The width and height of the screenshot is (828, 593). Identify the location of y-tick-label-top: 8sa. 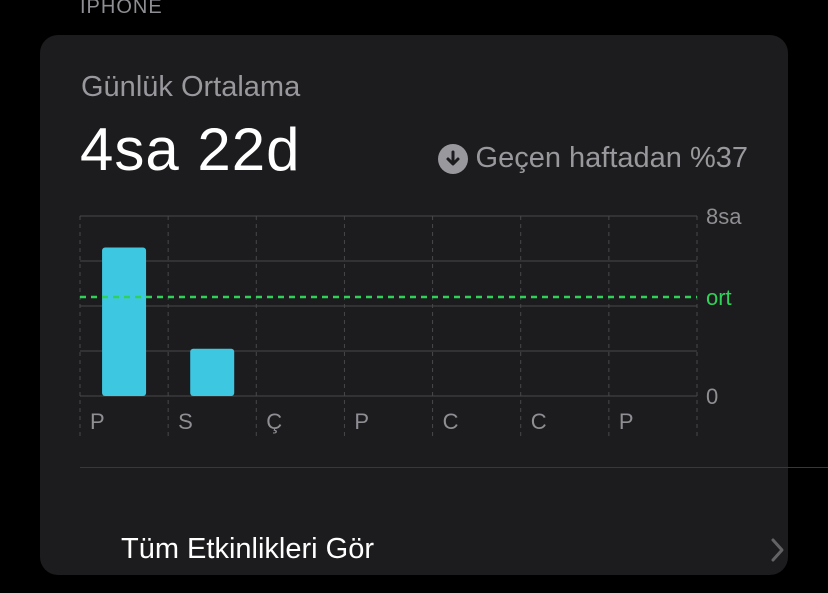
(724, 216).